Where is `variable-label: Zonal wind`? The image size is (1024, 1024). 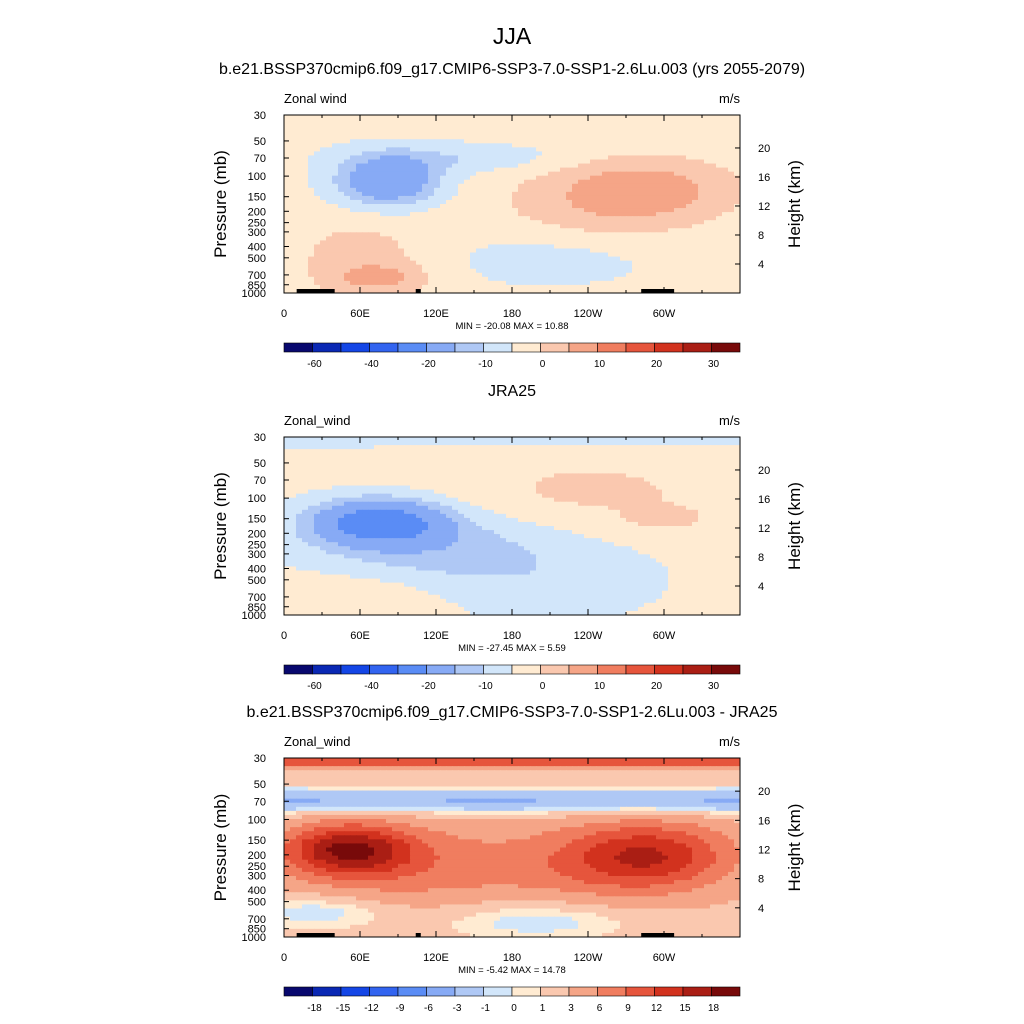 variable-label: Zonal wind is located at coordinates (315, 98).